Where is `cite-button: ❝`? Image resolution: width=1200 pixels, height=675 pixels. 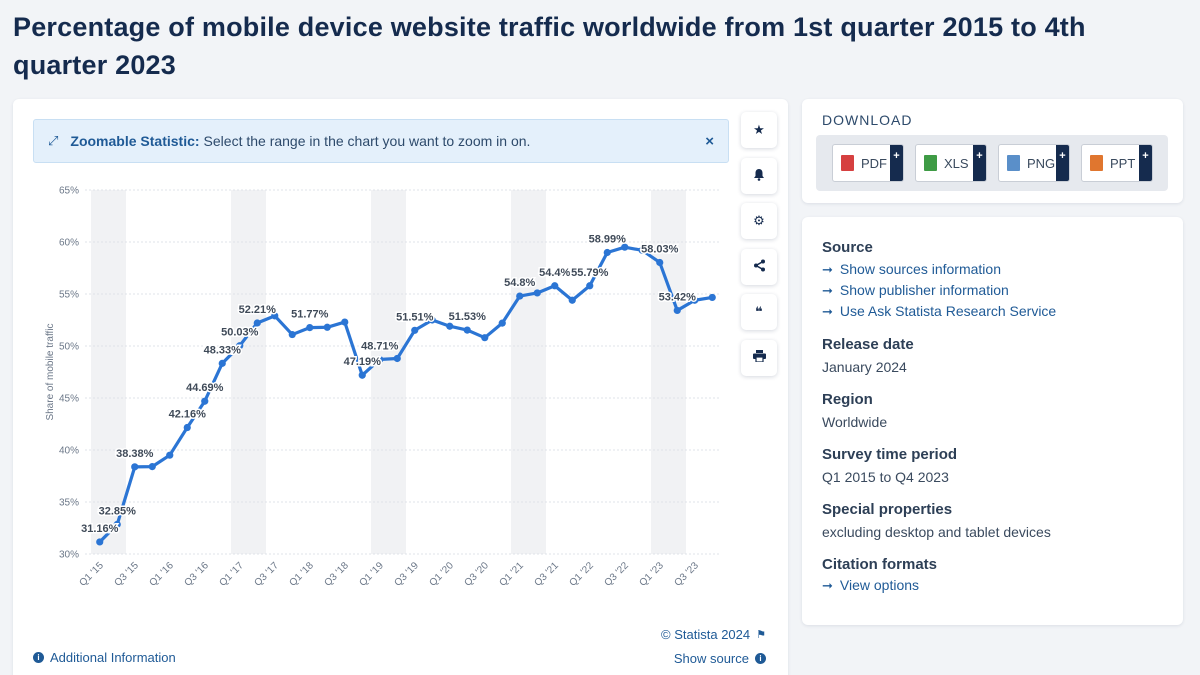 cite-button: ❝ is located at coordinates (759, 312).